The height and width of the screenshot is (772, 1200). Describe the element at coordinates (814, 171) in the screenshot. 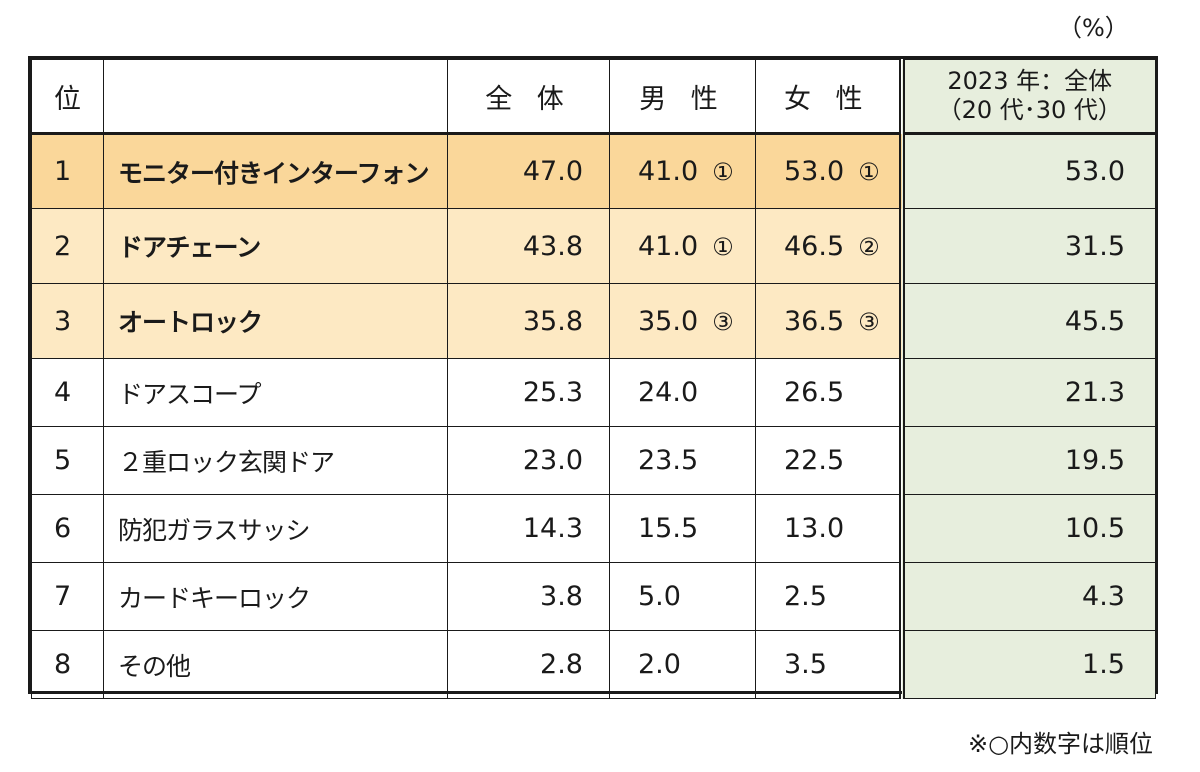

I see `female-value: 53.0` at that location.